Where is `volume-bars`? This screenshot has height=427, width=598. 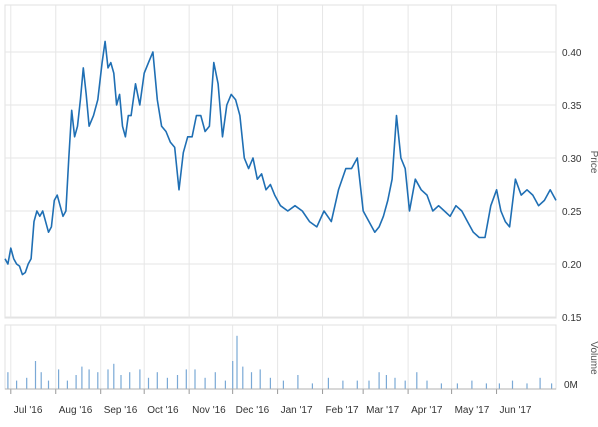
volume-bars is located at coordinates (280, 362).